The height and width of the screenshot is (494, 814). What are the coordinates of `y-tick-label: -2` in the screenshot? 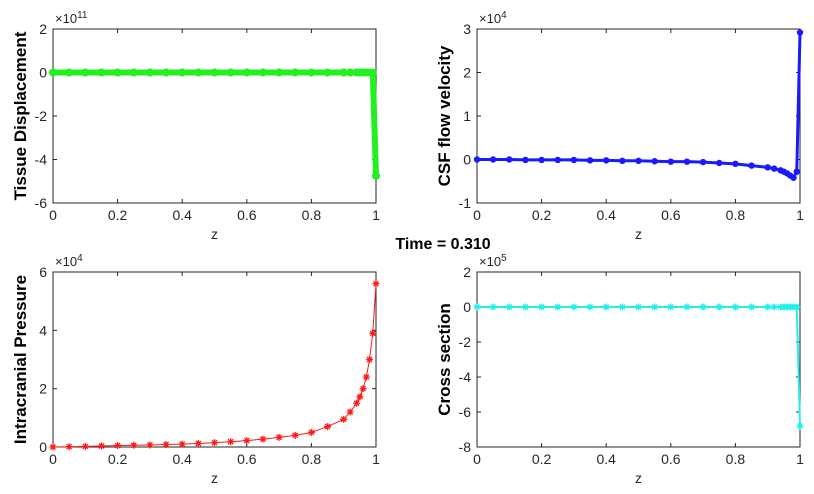 It's located at (465, 342).